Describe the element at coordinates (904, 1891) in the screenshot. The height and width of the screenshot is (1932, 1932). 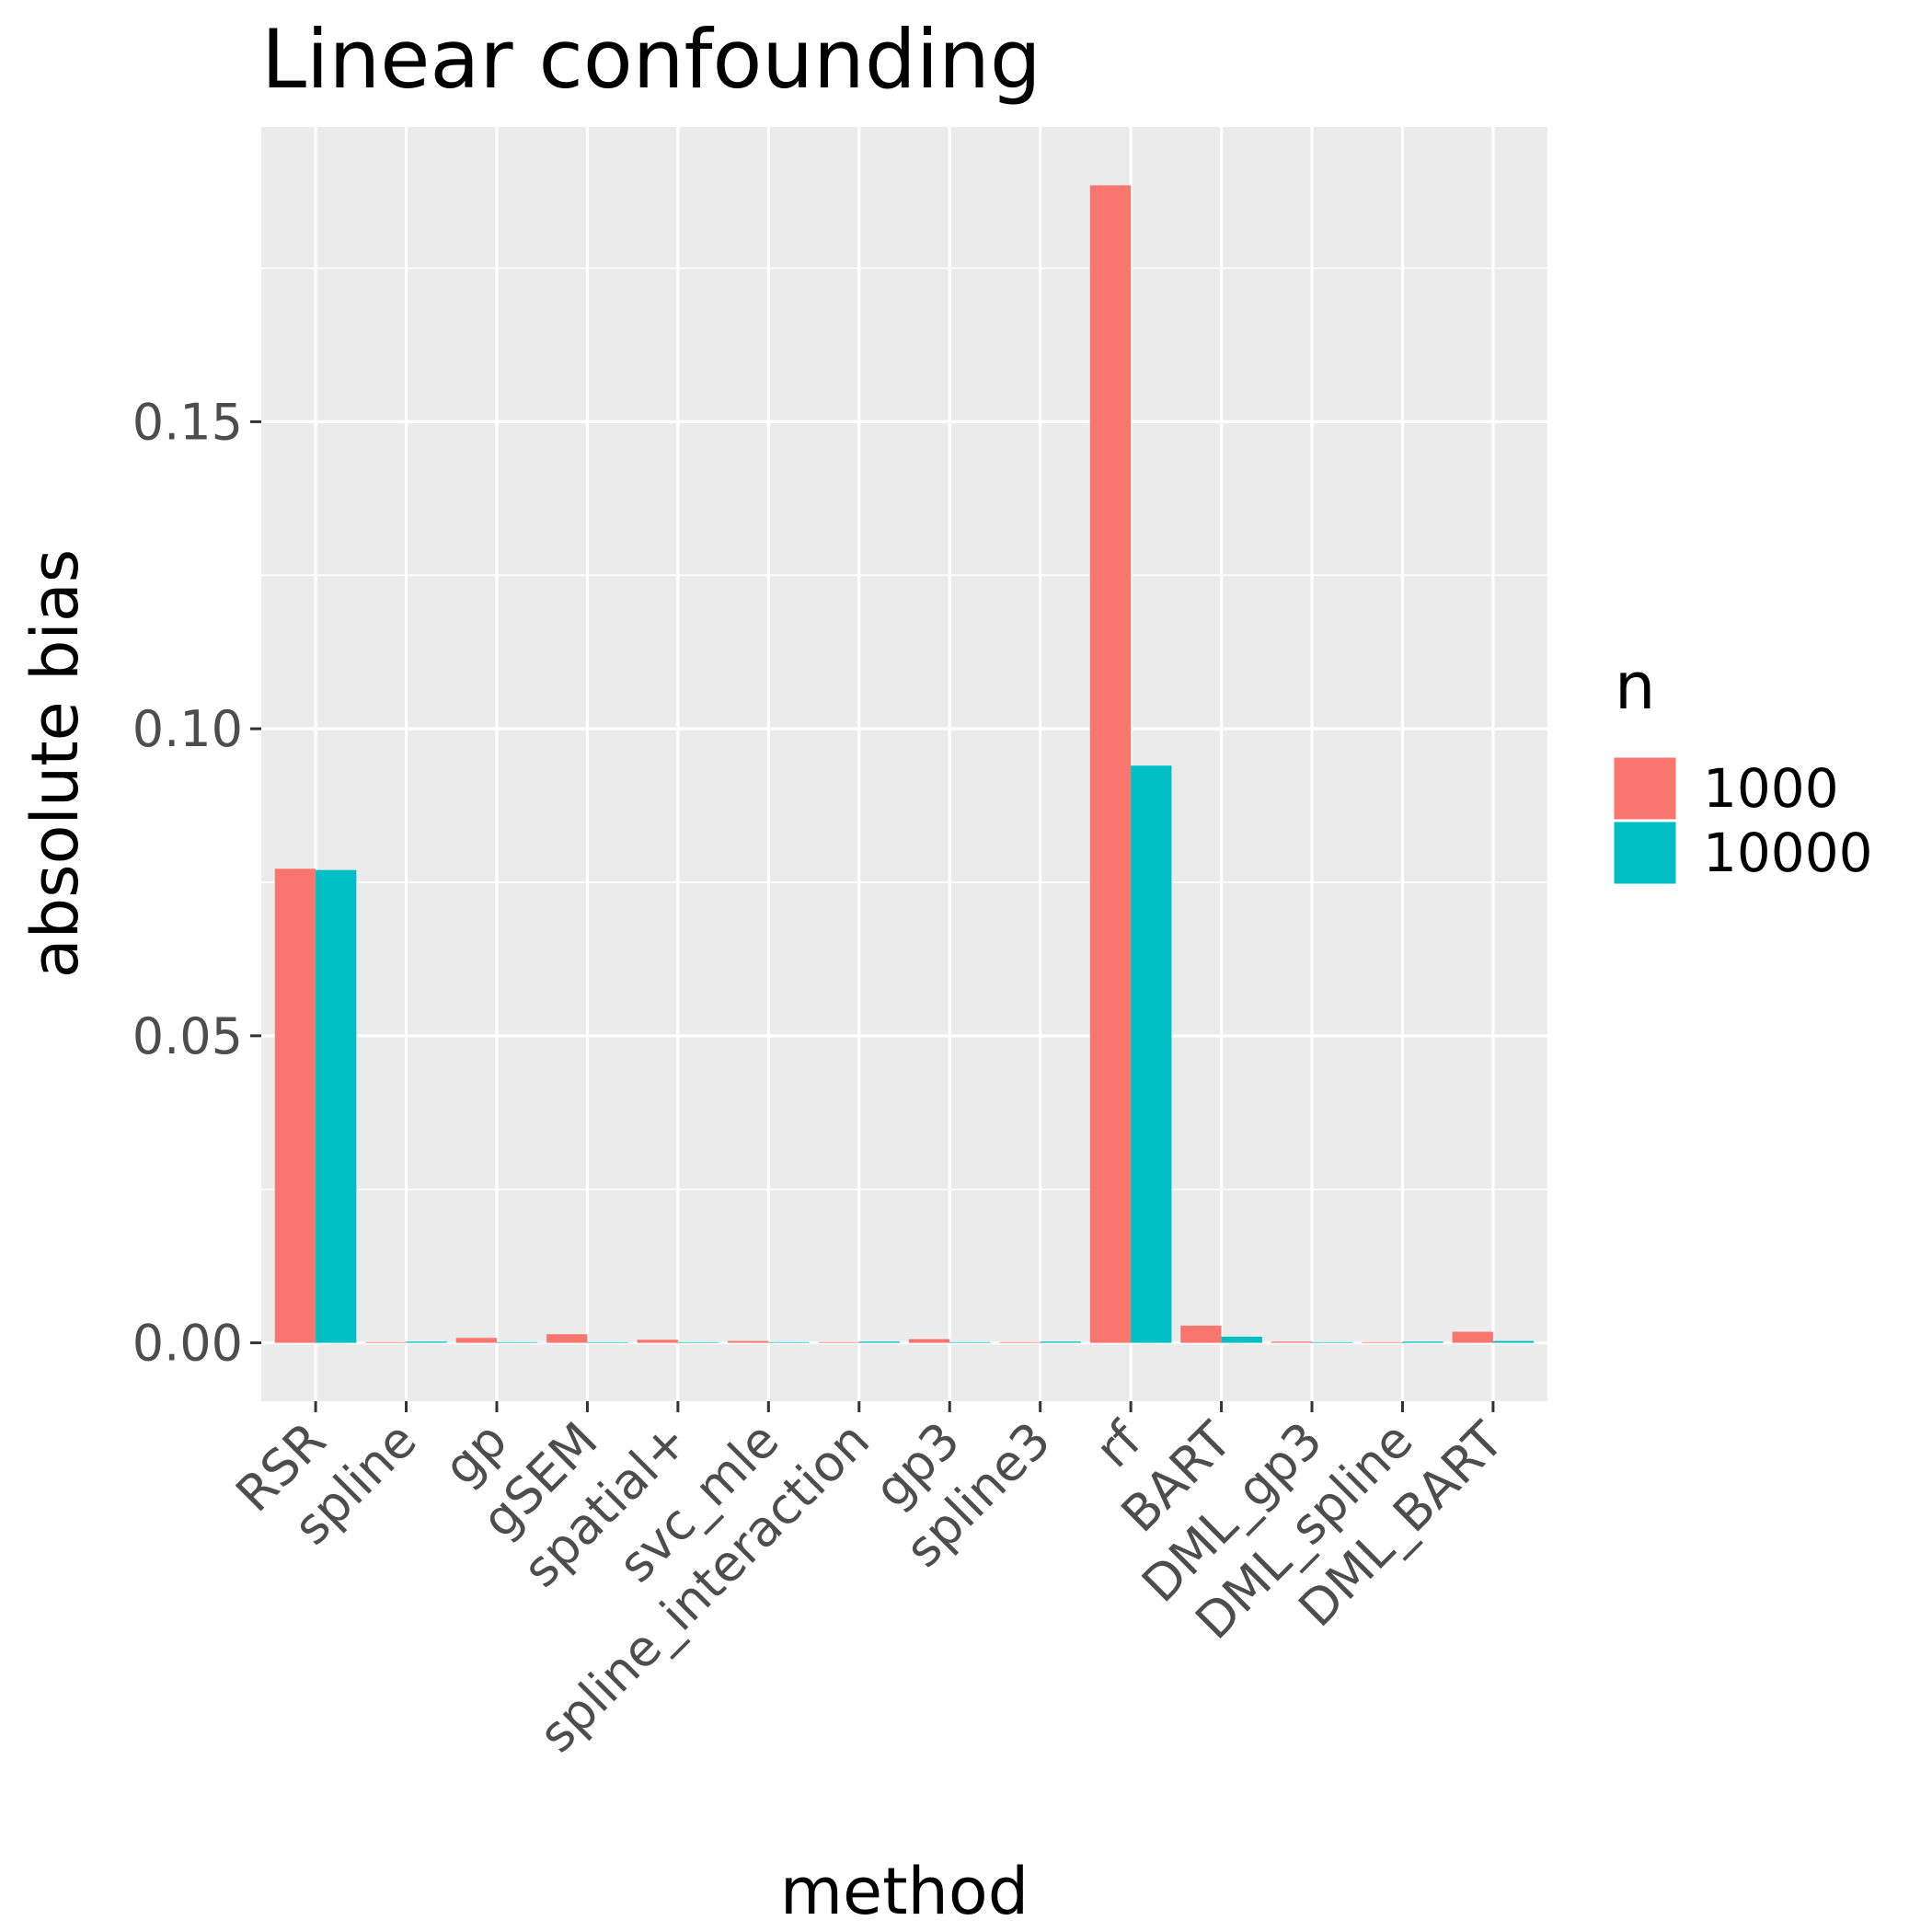
I see `x-axis-title: method` at that location.